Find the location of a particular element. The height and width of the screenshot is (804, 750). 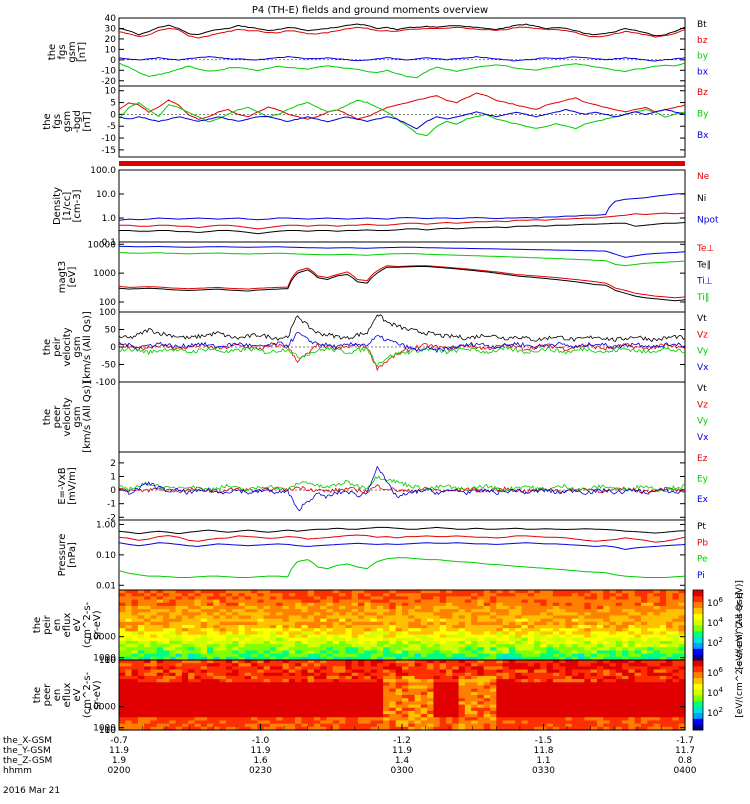

y-tick-label: 20 is located at coordinates (111, 40).